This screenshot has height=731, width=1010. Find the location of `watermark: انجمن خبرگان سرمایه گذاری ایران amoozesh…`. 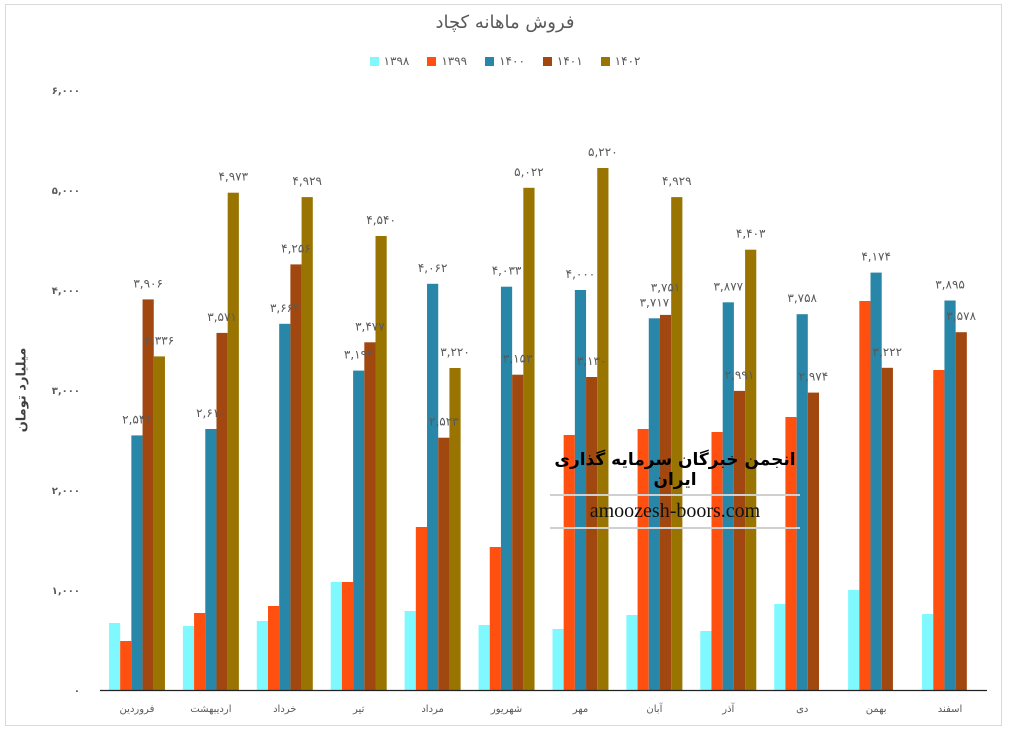

watermark: انجمن خبرگان سرمایه گذاری ایران amoozesh… is located at coordinates (675, 491).